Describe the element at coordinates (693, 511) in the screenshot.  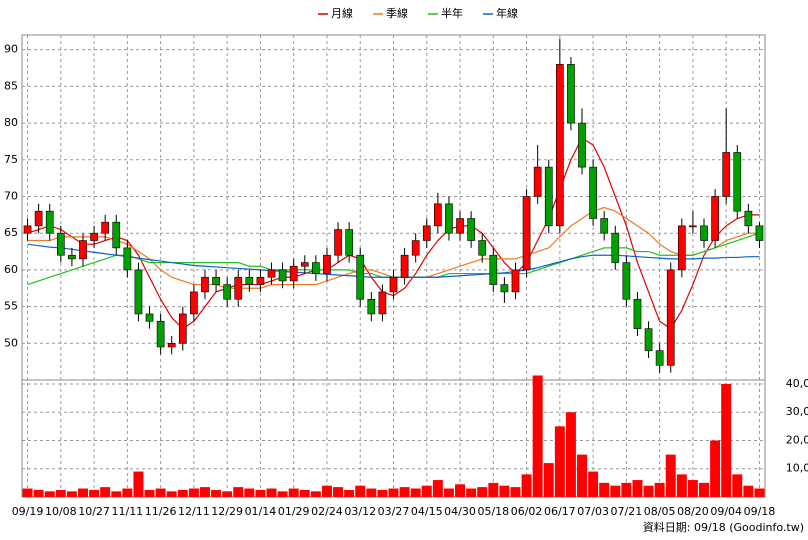
I see `x-tick-label: 08/20` at that location.